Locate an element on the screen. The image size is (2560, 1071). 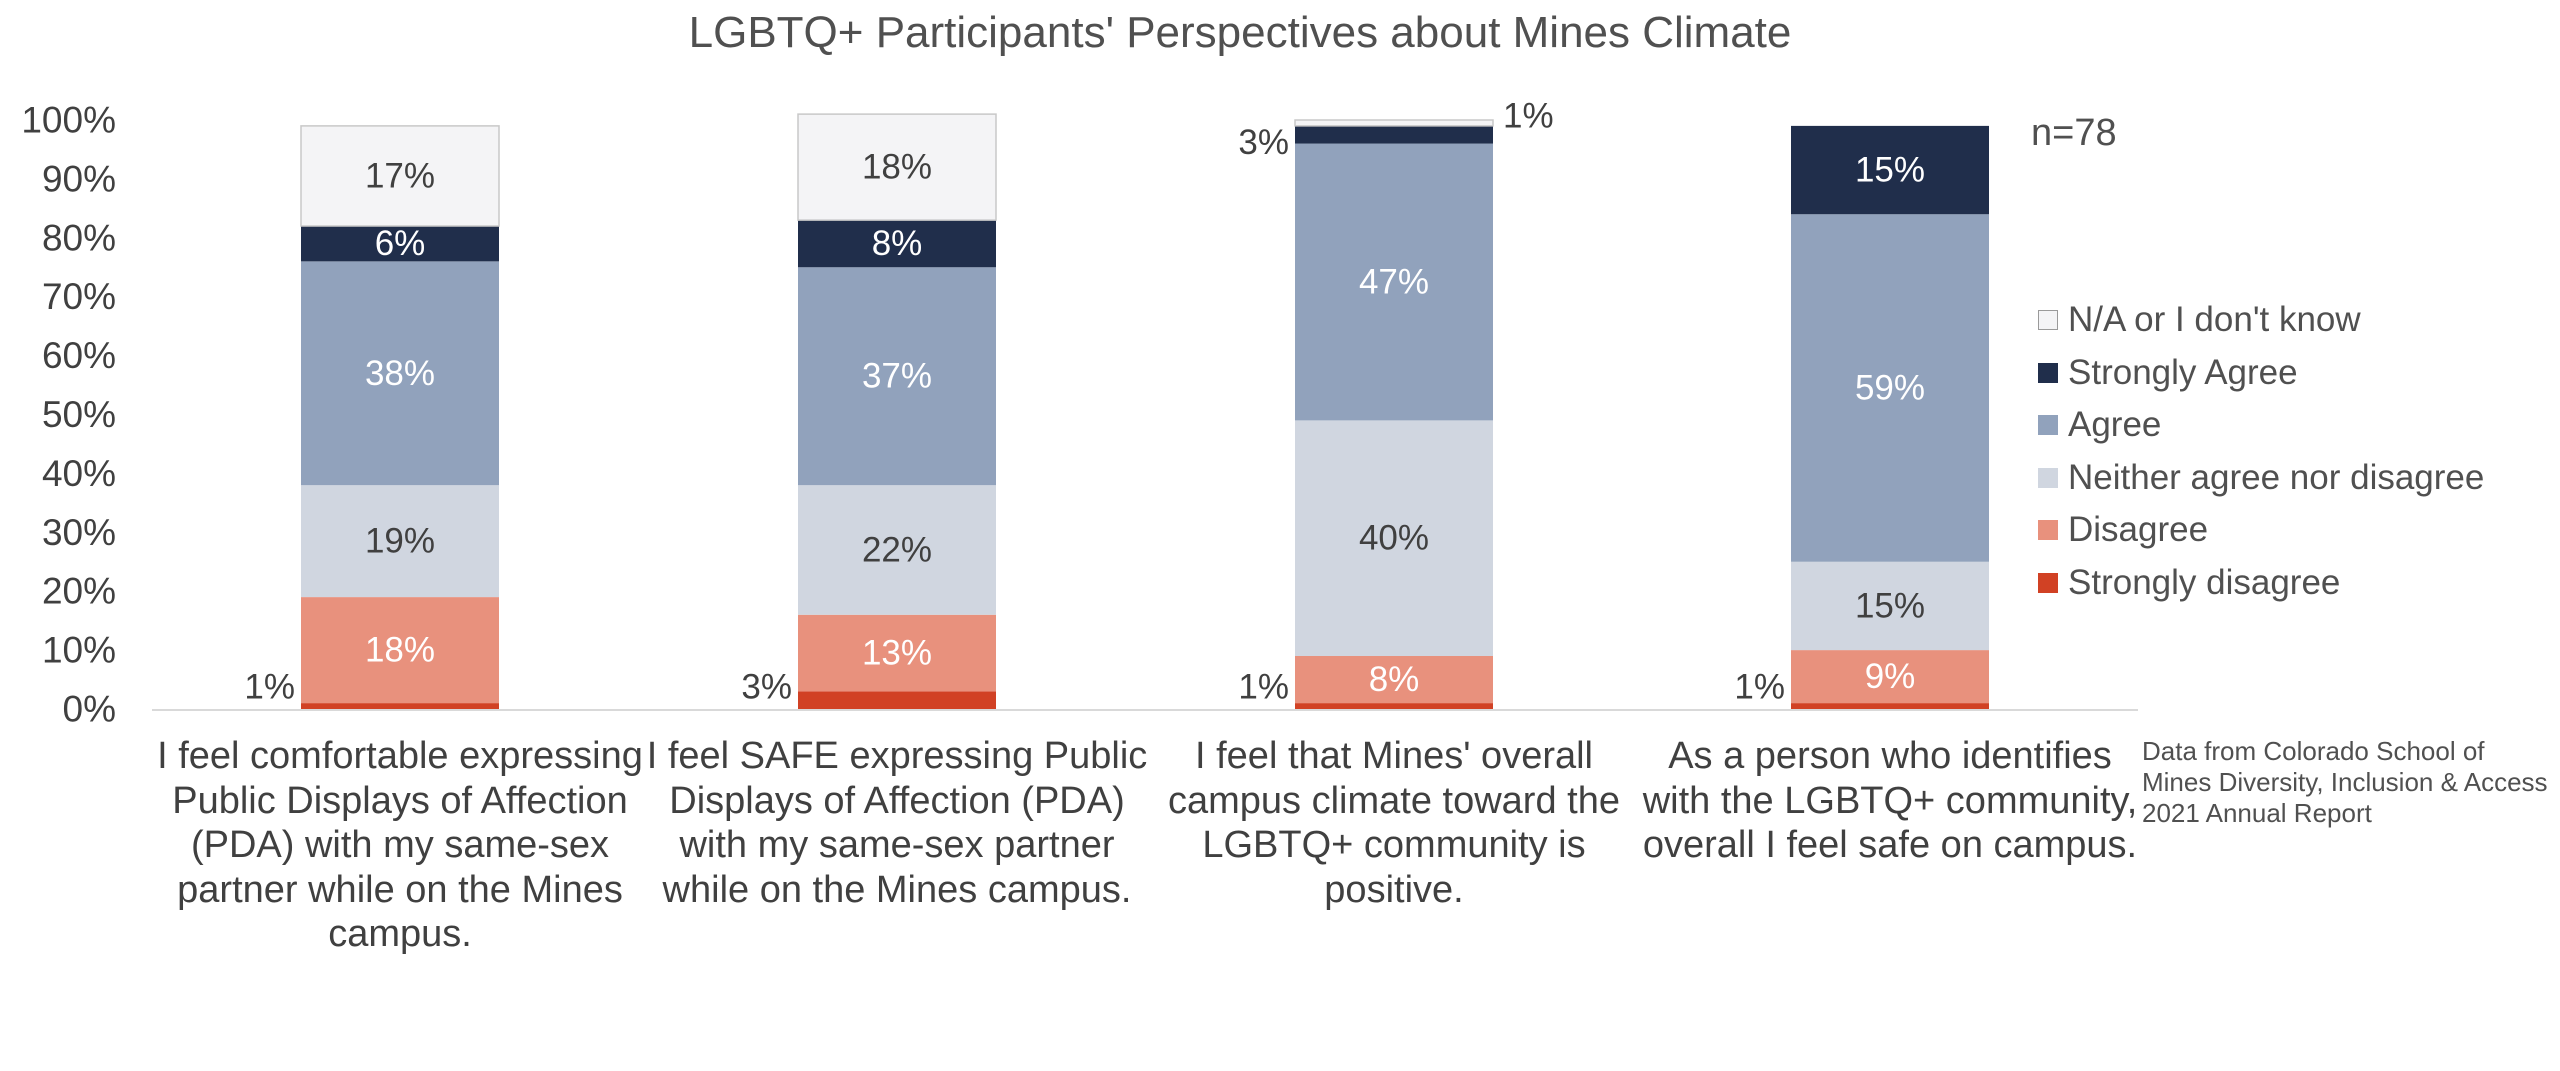
data-label: 37% is located at coordinates (897, 376).